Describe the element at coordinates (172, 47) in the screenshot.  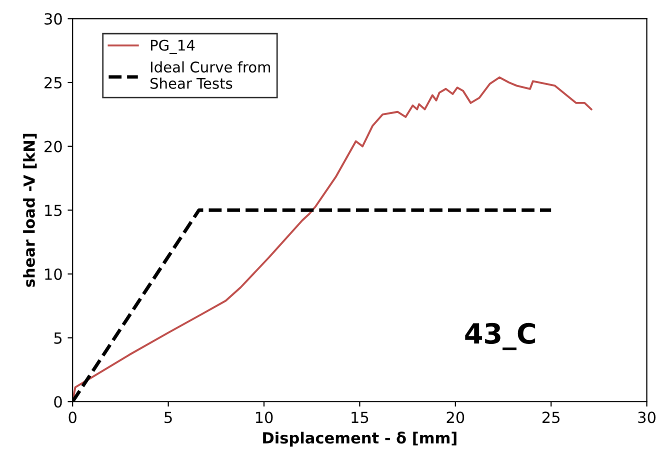
I see `legend-label: PG_14` at that location.